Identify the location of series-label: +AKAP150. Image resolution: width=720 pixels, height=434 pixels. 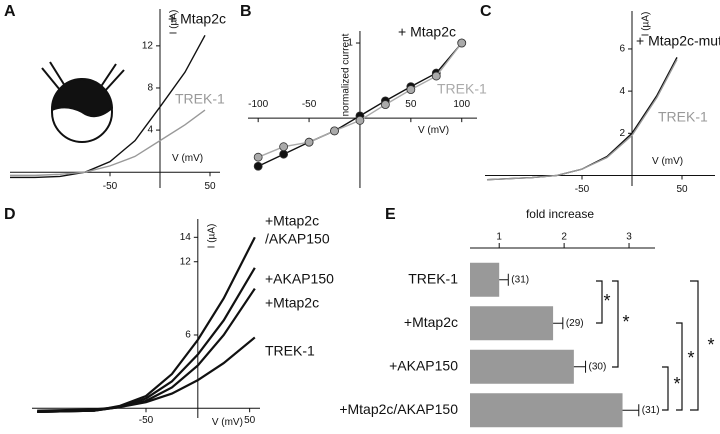
(299, 279).